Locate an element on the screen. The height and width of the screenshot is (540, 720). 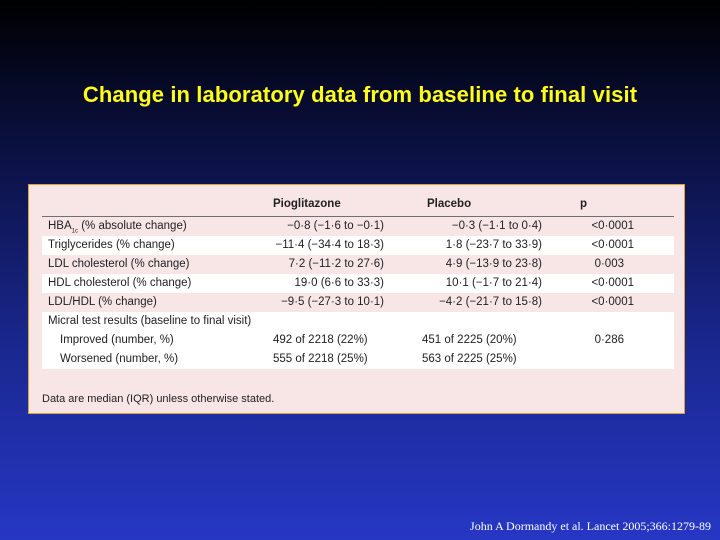
cell-placebo: 563 of 2225 (25%) is located at coordinates (469, 359).